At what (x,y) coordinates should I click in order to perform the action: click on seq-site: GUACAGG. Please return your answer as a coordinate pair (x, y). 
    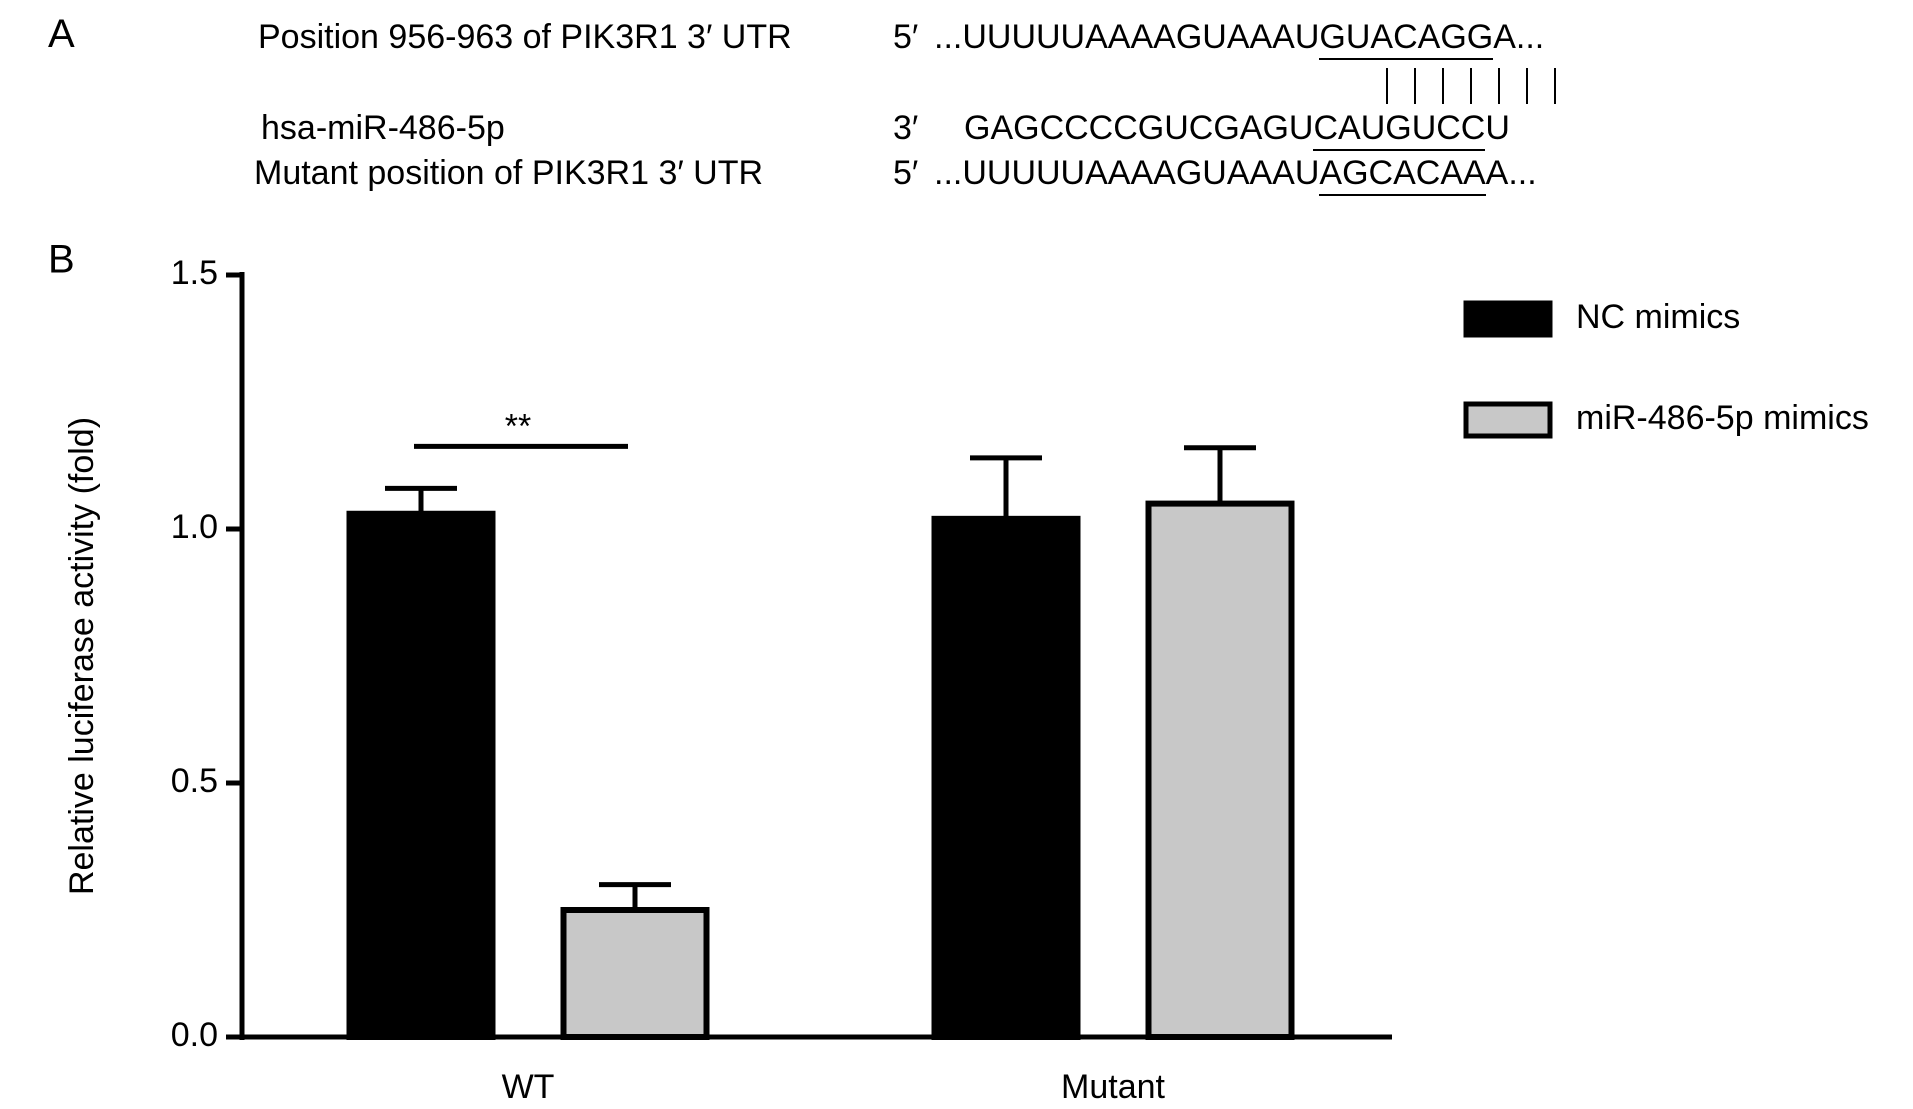
    Looking at the image, I should click on (1406, 39).